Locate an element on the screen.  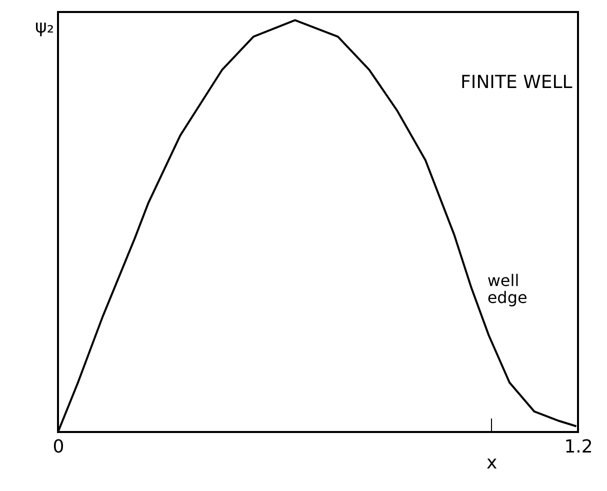
x-axis-title: x is located at coordinates (492, 463).